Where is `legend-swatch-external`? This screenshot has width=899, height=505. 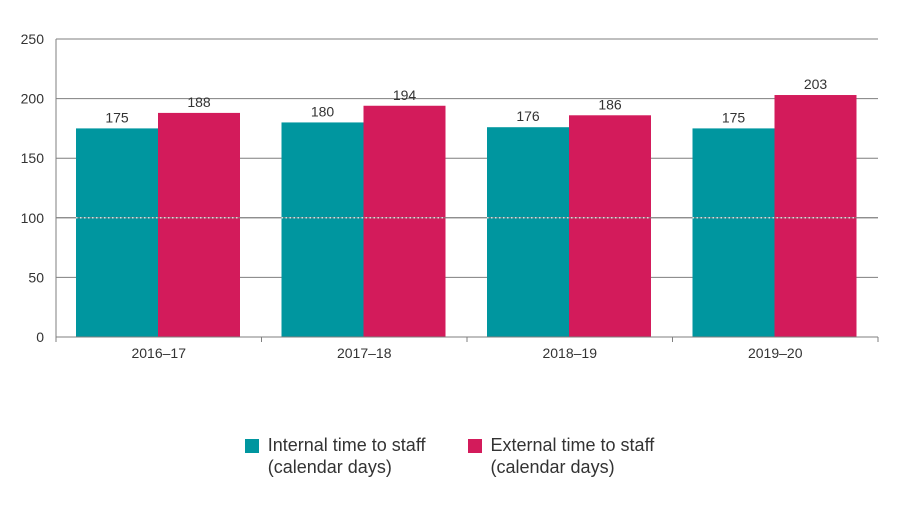
legend-swatch-external is located at coordinates (474, 446).